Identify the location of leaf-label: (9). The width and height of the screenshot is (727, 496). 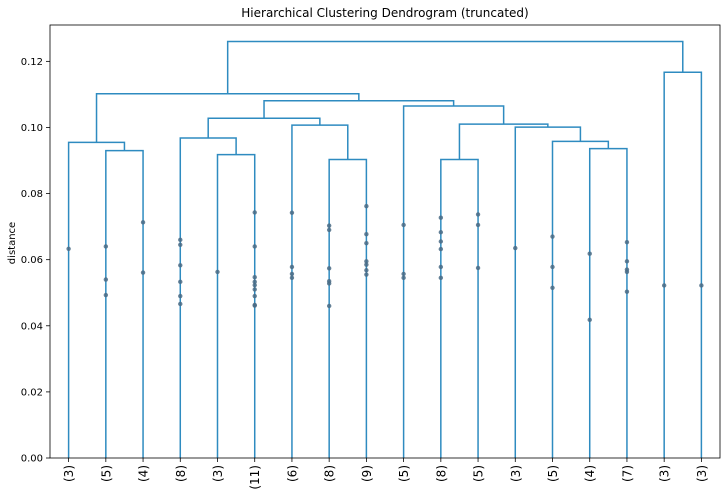
(367, 473).